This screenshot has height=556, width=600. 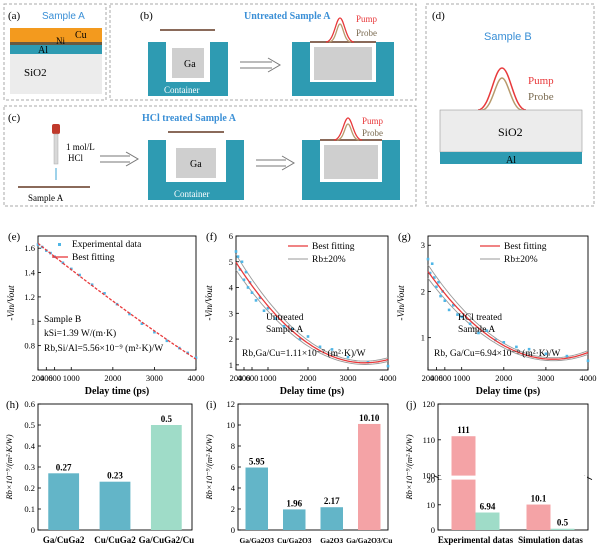 What do you see at coordinates (428, 378) in the screenshot?
I see `x-tick-label: 200` at bounding box center [428, 378].